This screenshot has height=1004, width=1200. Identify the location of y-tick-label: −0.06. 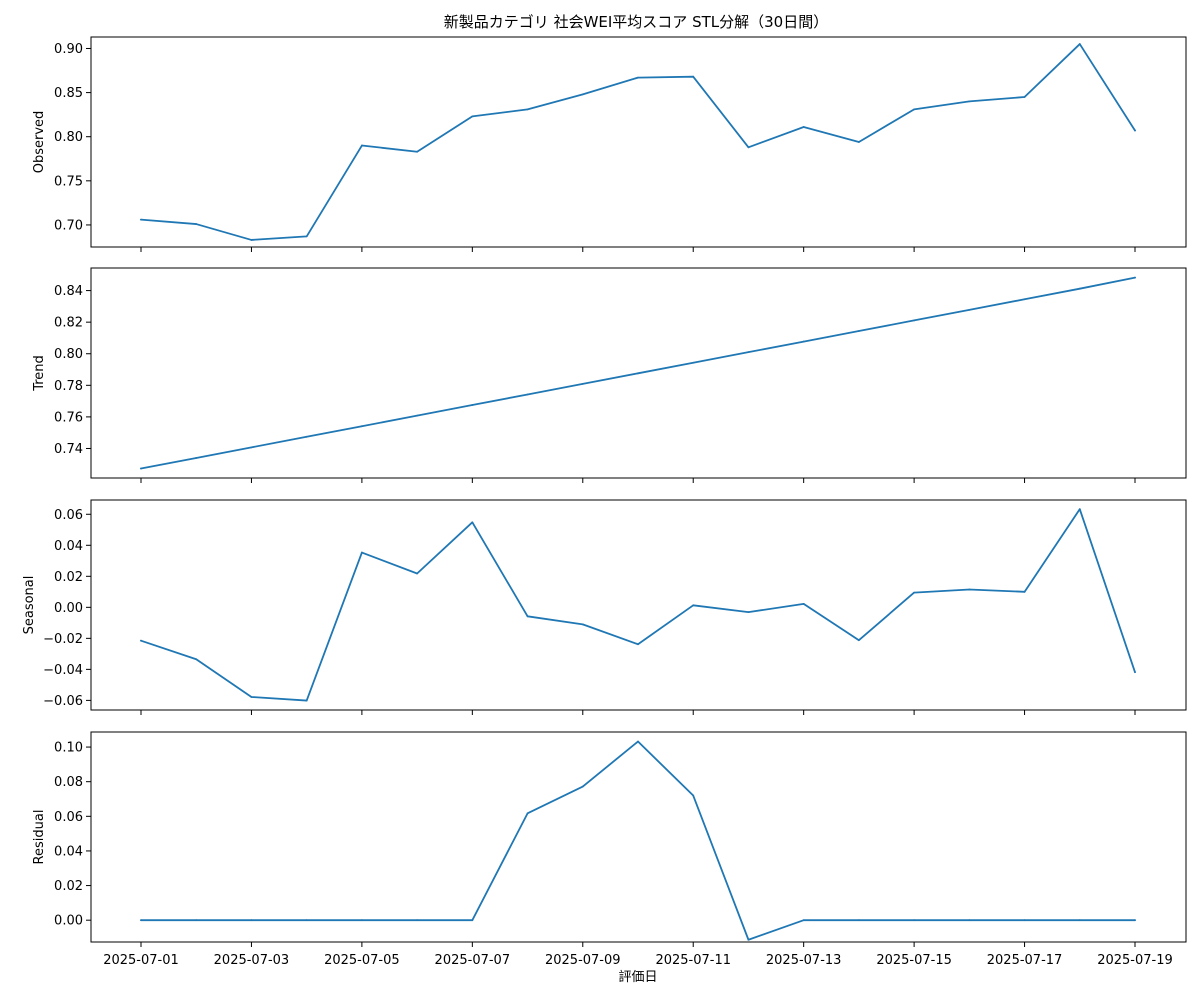
(63, 701).